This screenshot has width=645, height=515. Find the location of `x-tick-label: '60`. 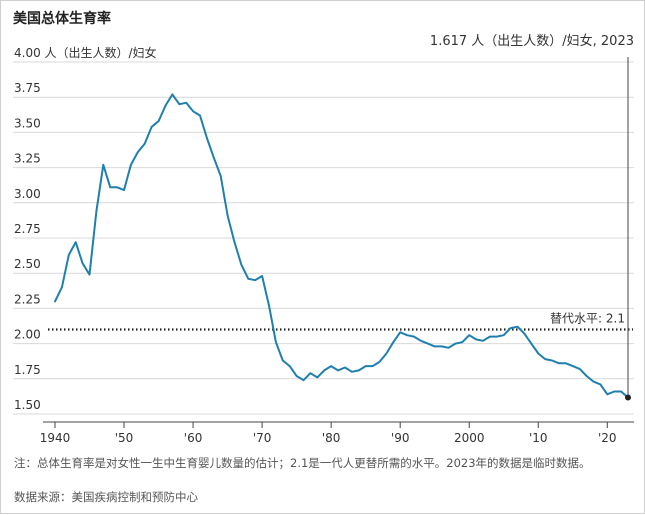

x-tick-label: '60 is located at coordinates (193, 438).